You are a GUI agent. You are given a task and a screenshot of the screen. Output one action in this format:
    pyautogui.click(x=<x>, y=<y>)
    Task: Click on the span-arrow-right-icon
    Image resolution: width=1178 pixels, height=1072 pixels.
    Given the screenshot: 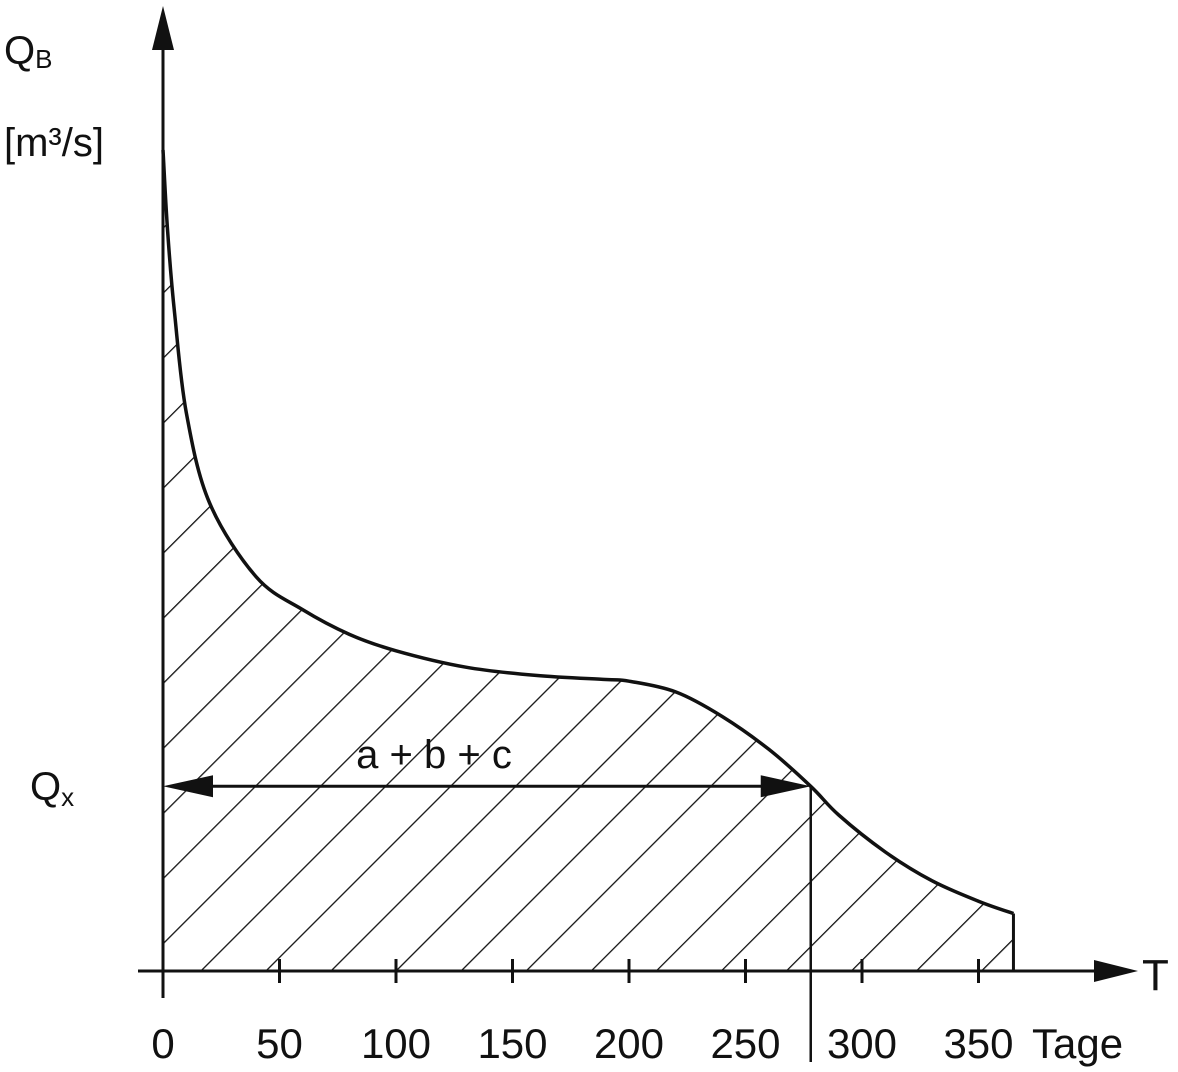 What is the action you would take?
    pyautogui.click(x=785, y=786)
    